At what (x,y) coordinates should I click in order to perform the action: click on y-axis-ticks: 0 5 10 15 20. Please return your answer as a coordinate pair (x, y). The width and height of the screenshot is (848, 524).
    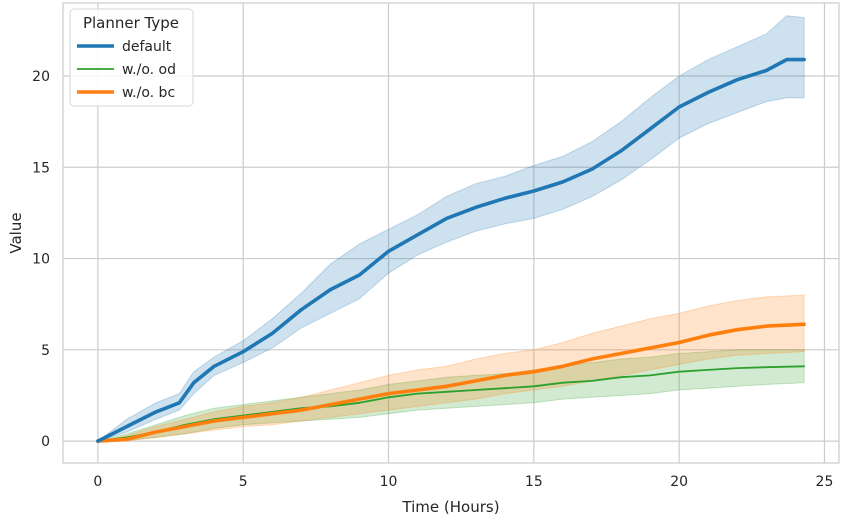
    Looking at the image, I should click on (41, 259).